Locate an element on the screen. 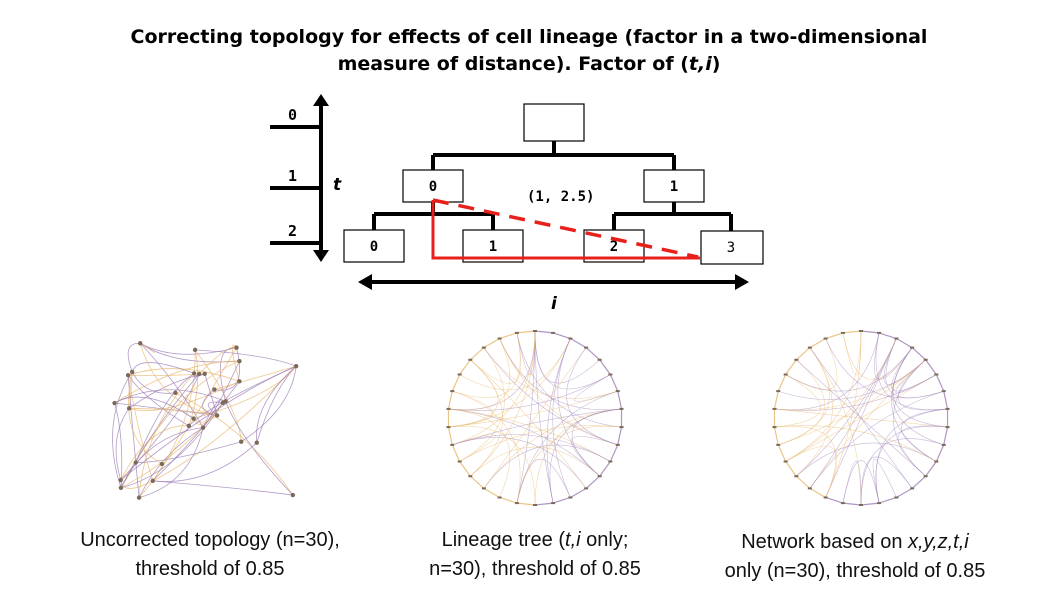 The height and width of the screenshot is (595, 1058). uncorrected-network-graph is located at coordinates (205, 420).